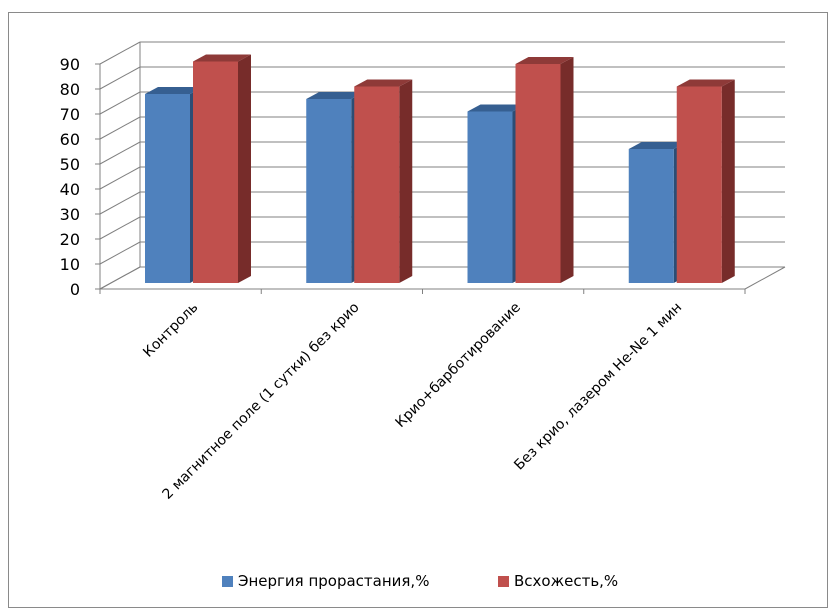 The width and height of the screenshot is (832, 608). I want to click on y-tick-labels: 0 10 20 30 40 50 60 70 80 90, so click(70, 177).